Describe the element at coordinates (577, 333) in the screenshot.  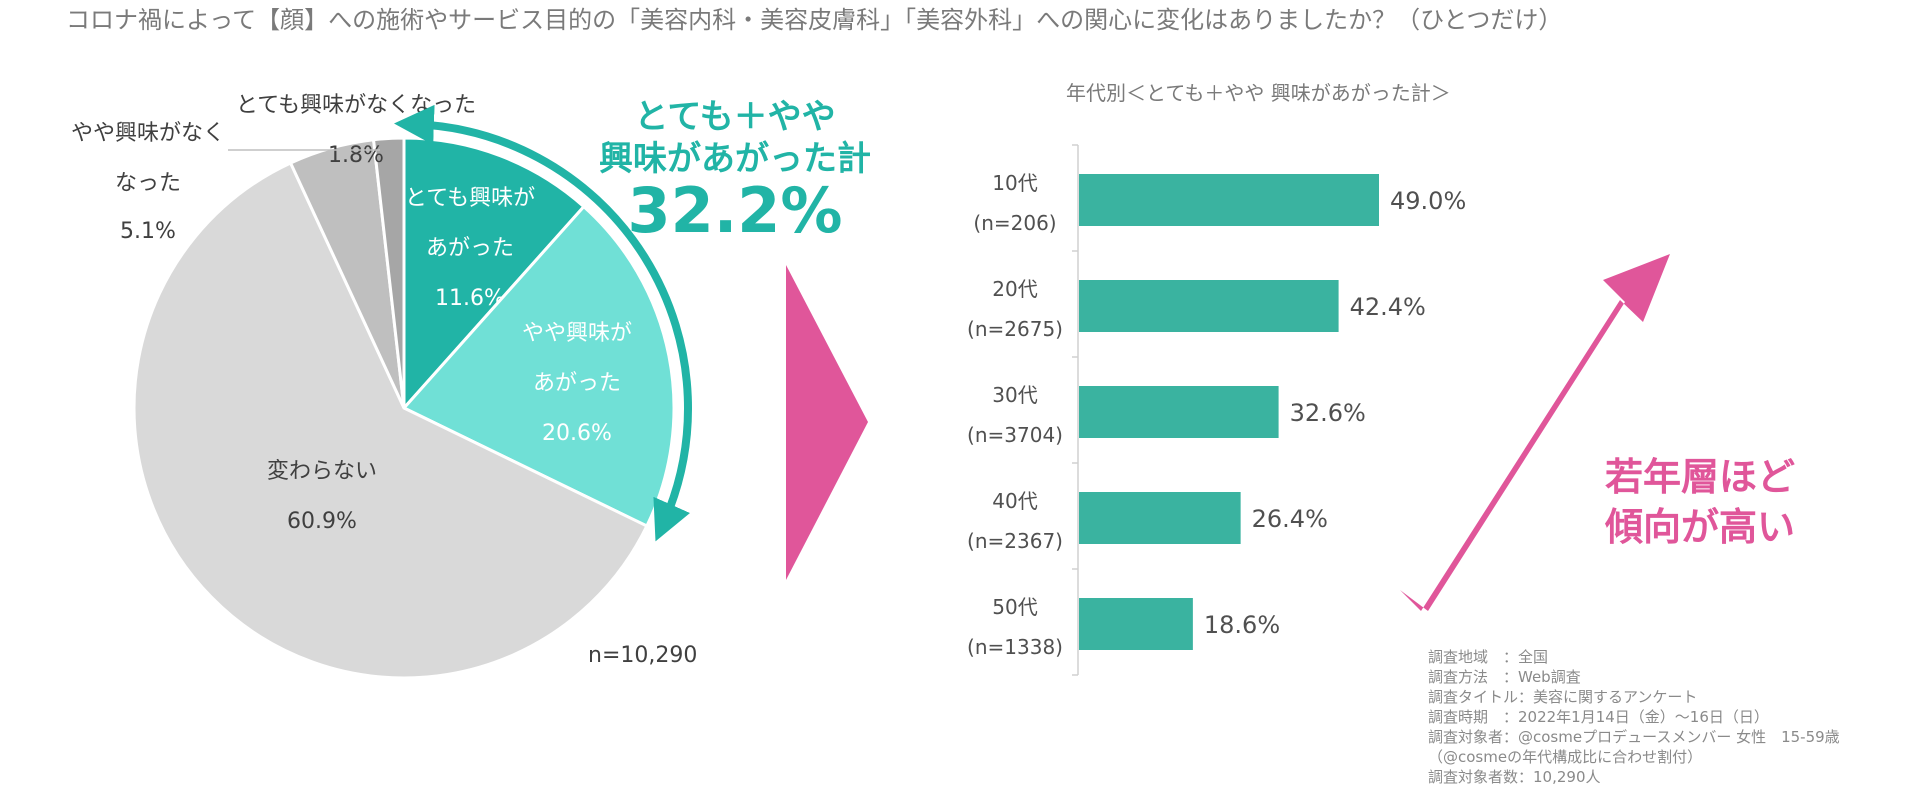
I see `pie-slice-label: やや興味が` at that location.